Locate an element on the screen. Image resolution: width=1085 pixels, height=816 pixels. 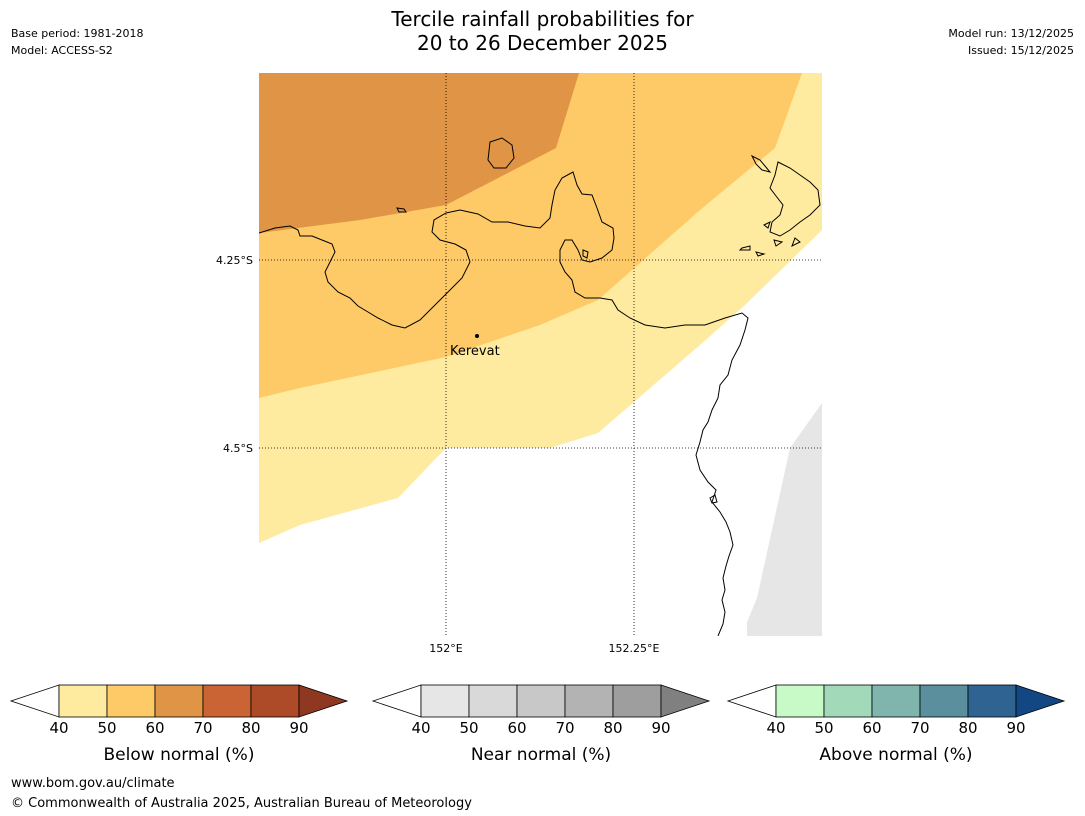
lon-label-152-25: 152.25°E is located at coordinates (634, 648).